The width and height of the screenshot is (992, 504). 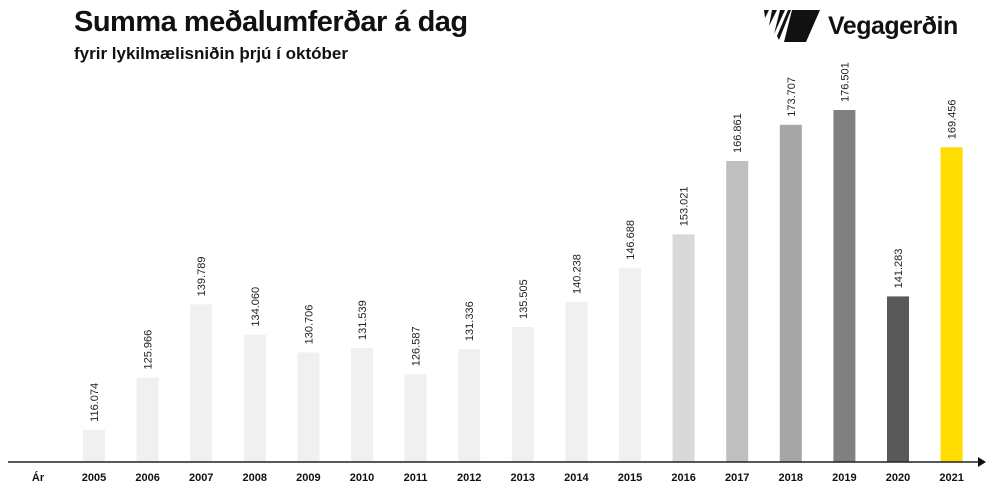 I want to click on x-tick-2005: 2005, so click(x=94, y=478).